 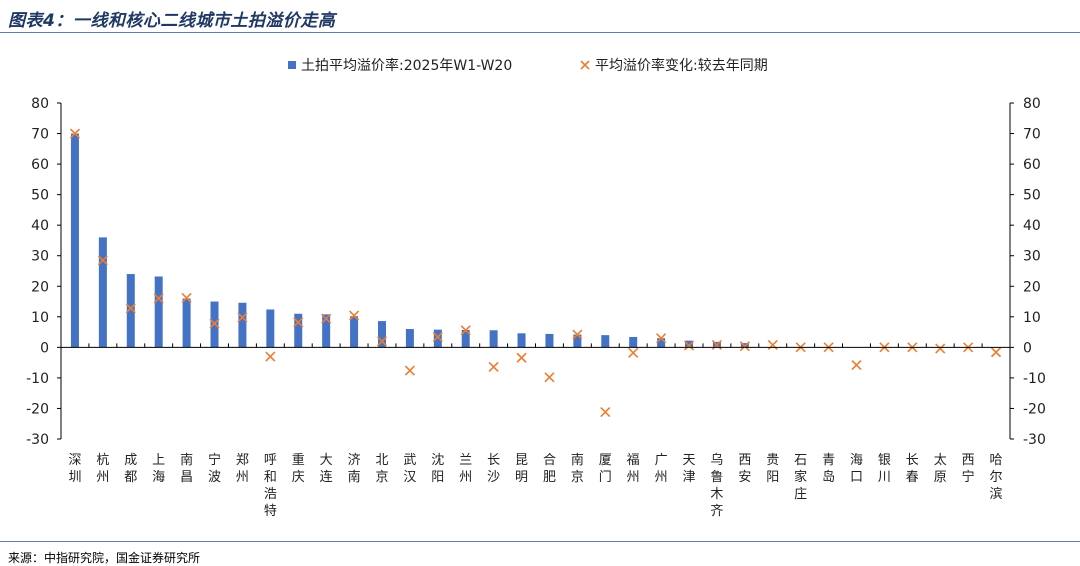 What do you see at coordinates (74, 240) in the screenshot?
I see `bar-深圳` at bounding box center [74, 240].